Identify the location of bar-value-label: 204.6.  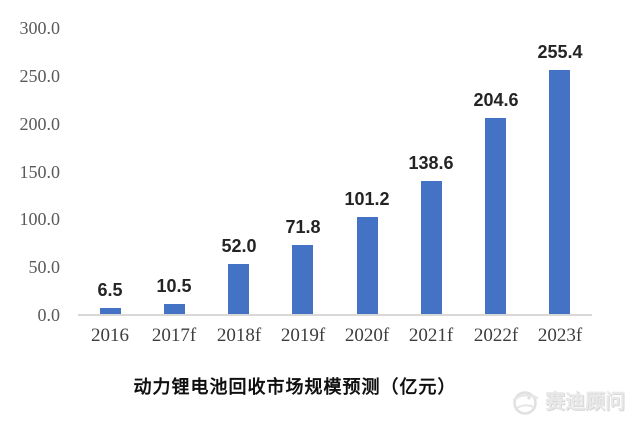
(496, 100).